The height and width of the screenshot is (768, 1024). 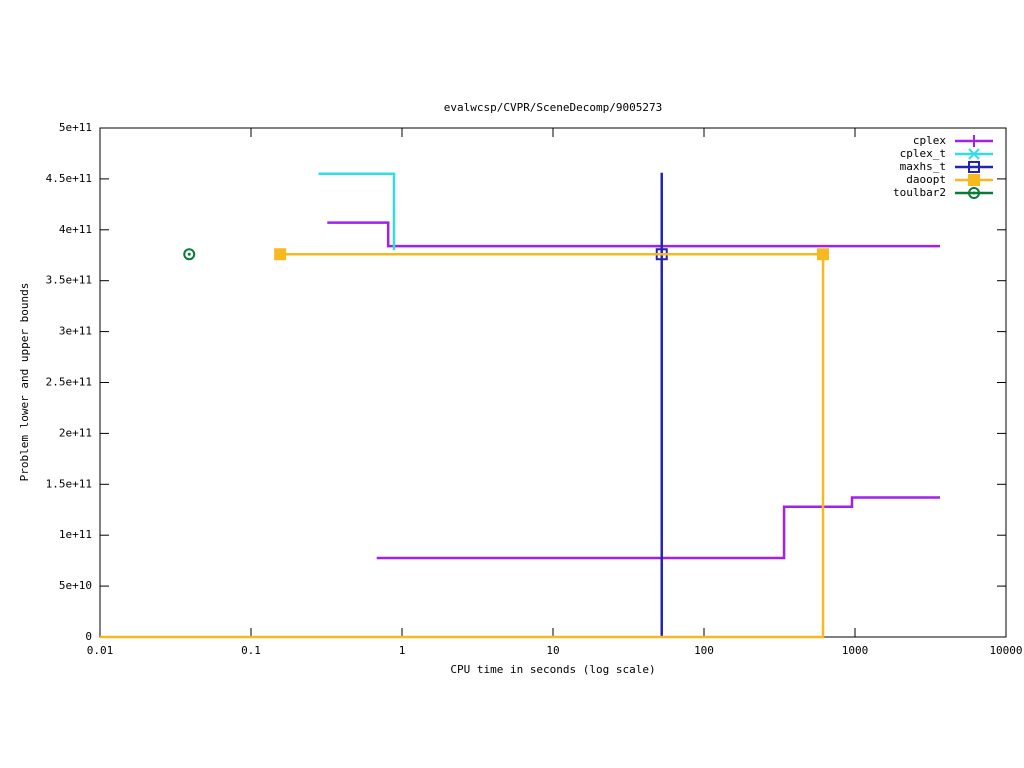 I want to click on series-line, so click(x=357, y=211).